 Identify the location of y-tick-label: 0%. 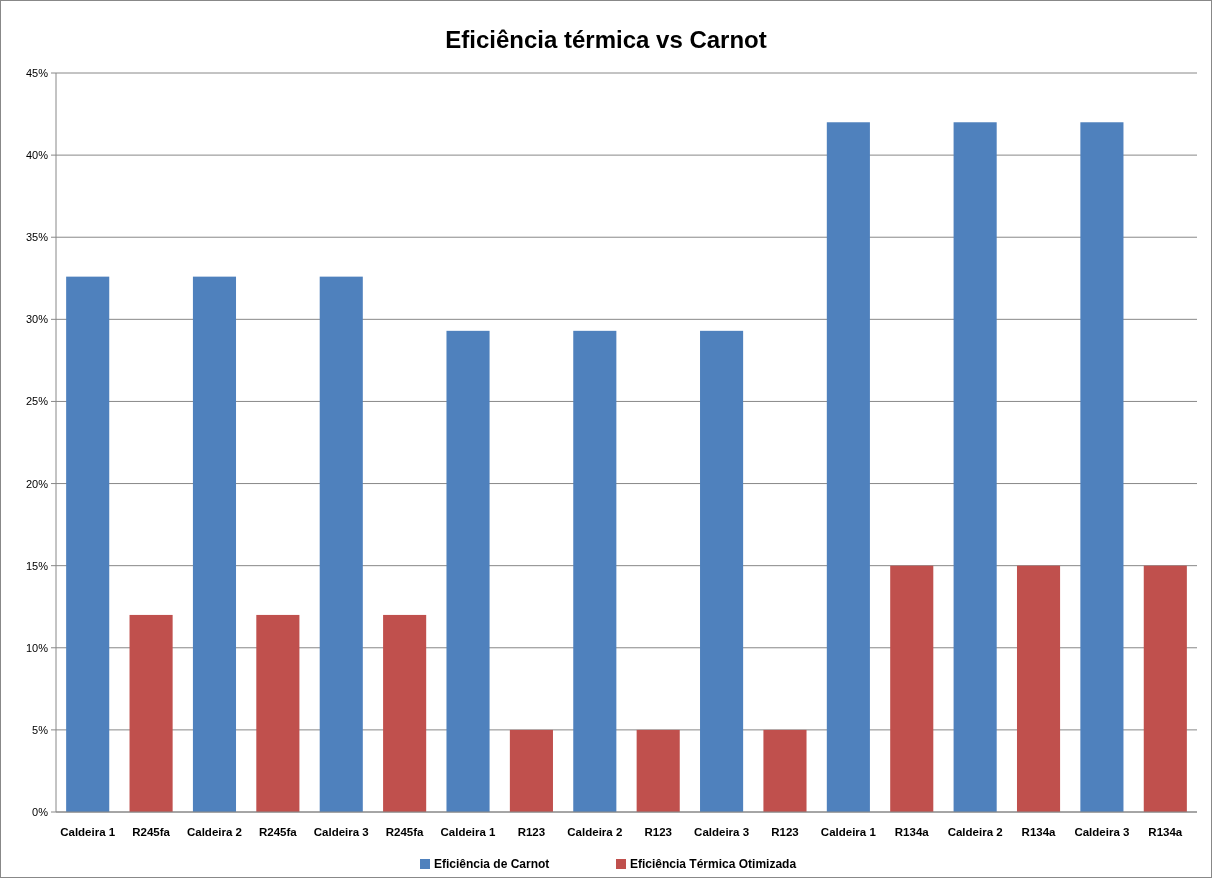
(40, 812).